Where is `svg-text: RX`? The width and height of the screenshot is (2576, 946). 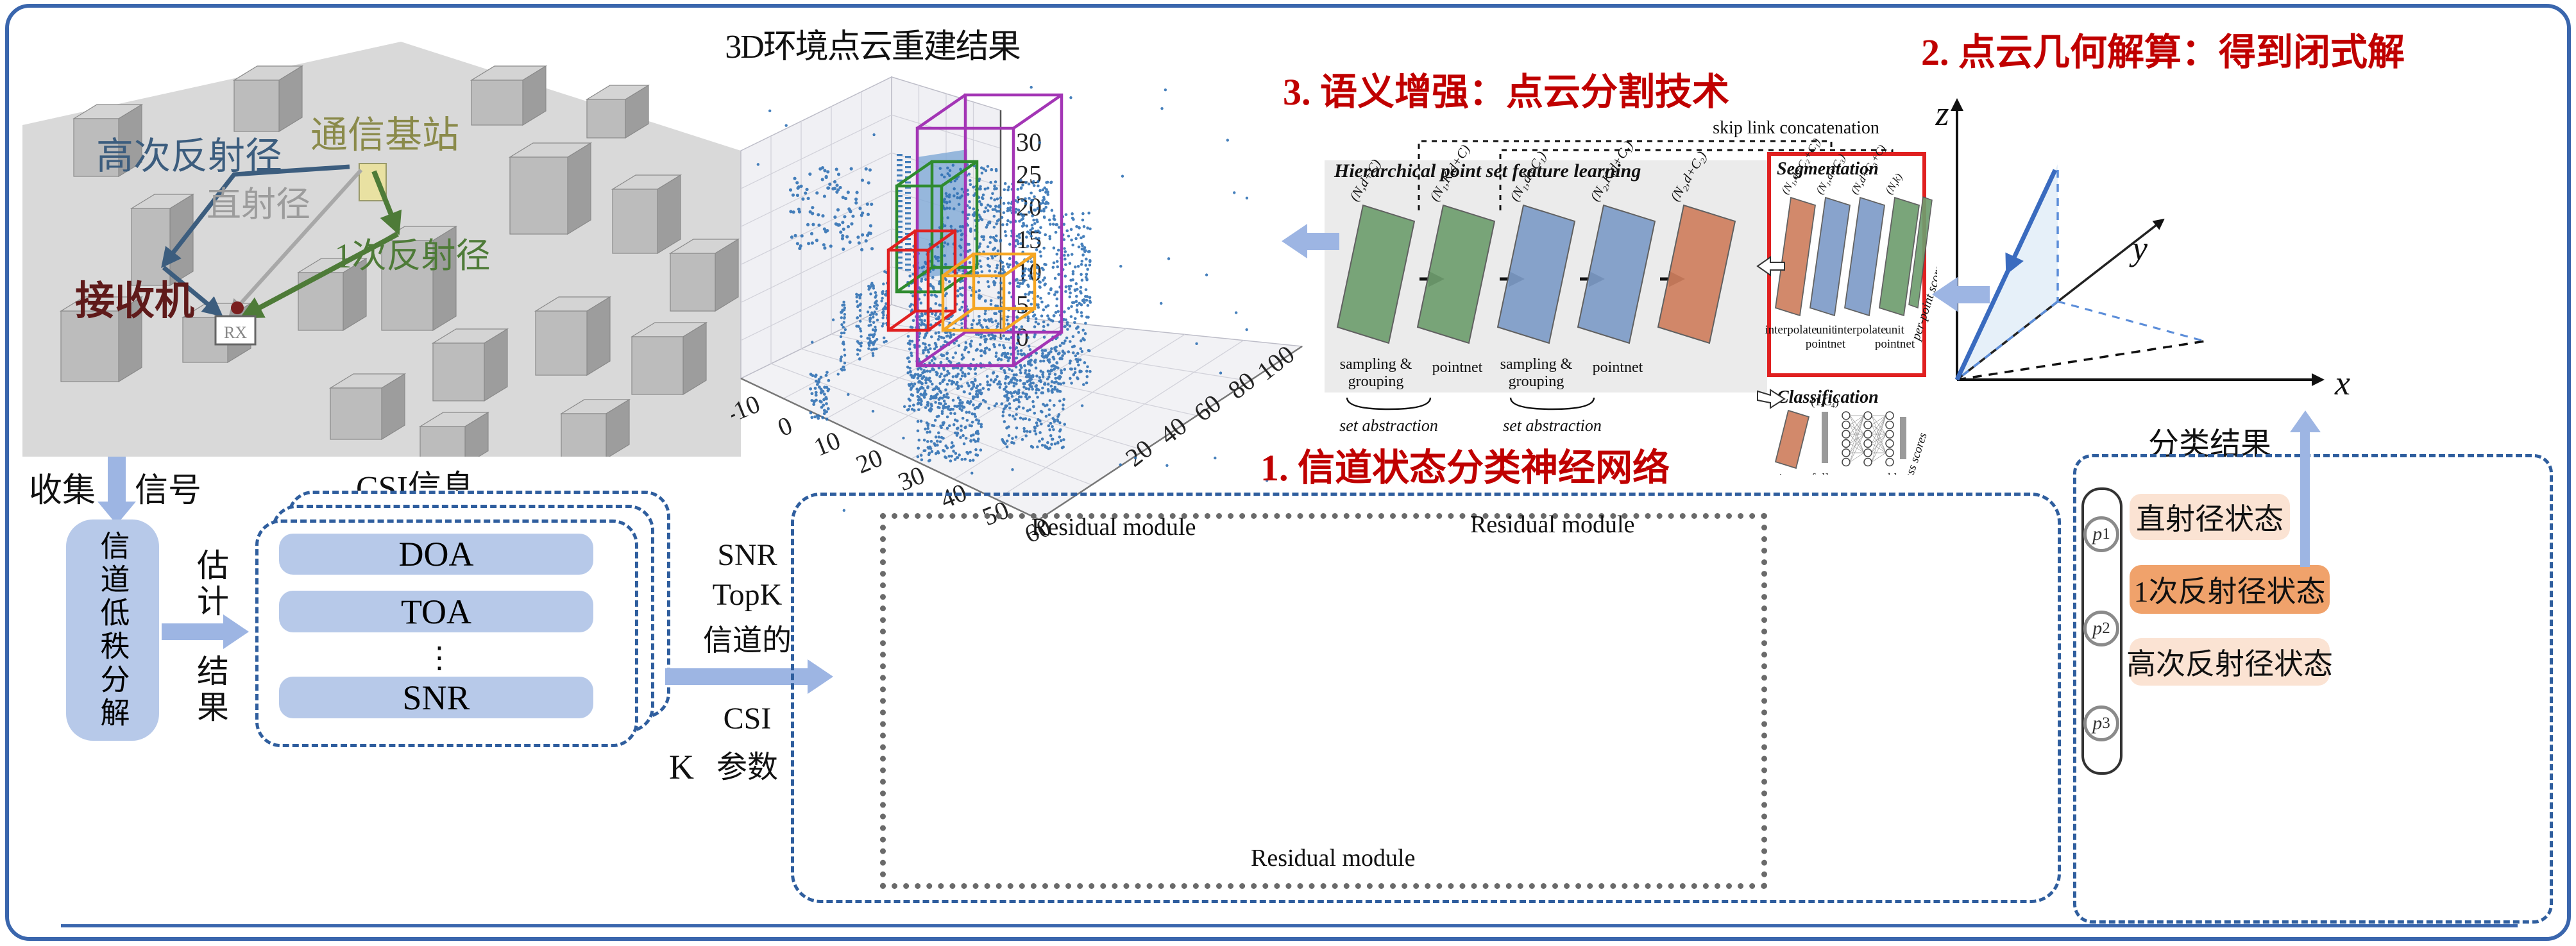
svg-text: RX is located at coordinates (235, 332).